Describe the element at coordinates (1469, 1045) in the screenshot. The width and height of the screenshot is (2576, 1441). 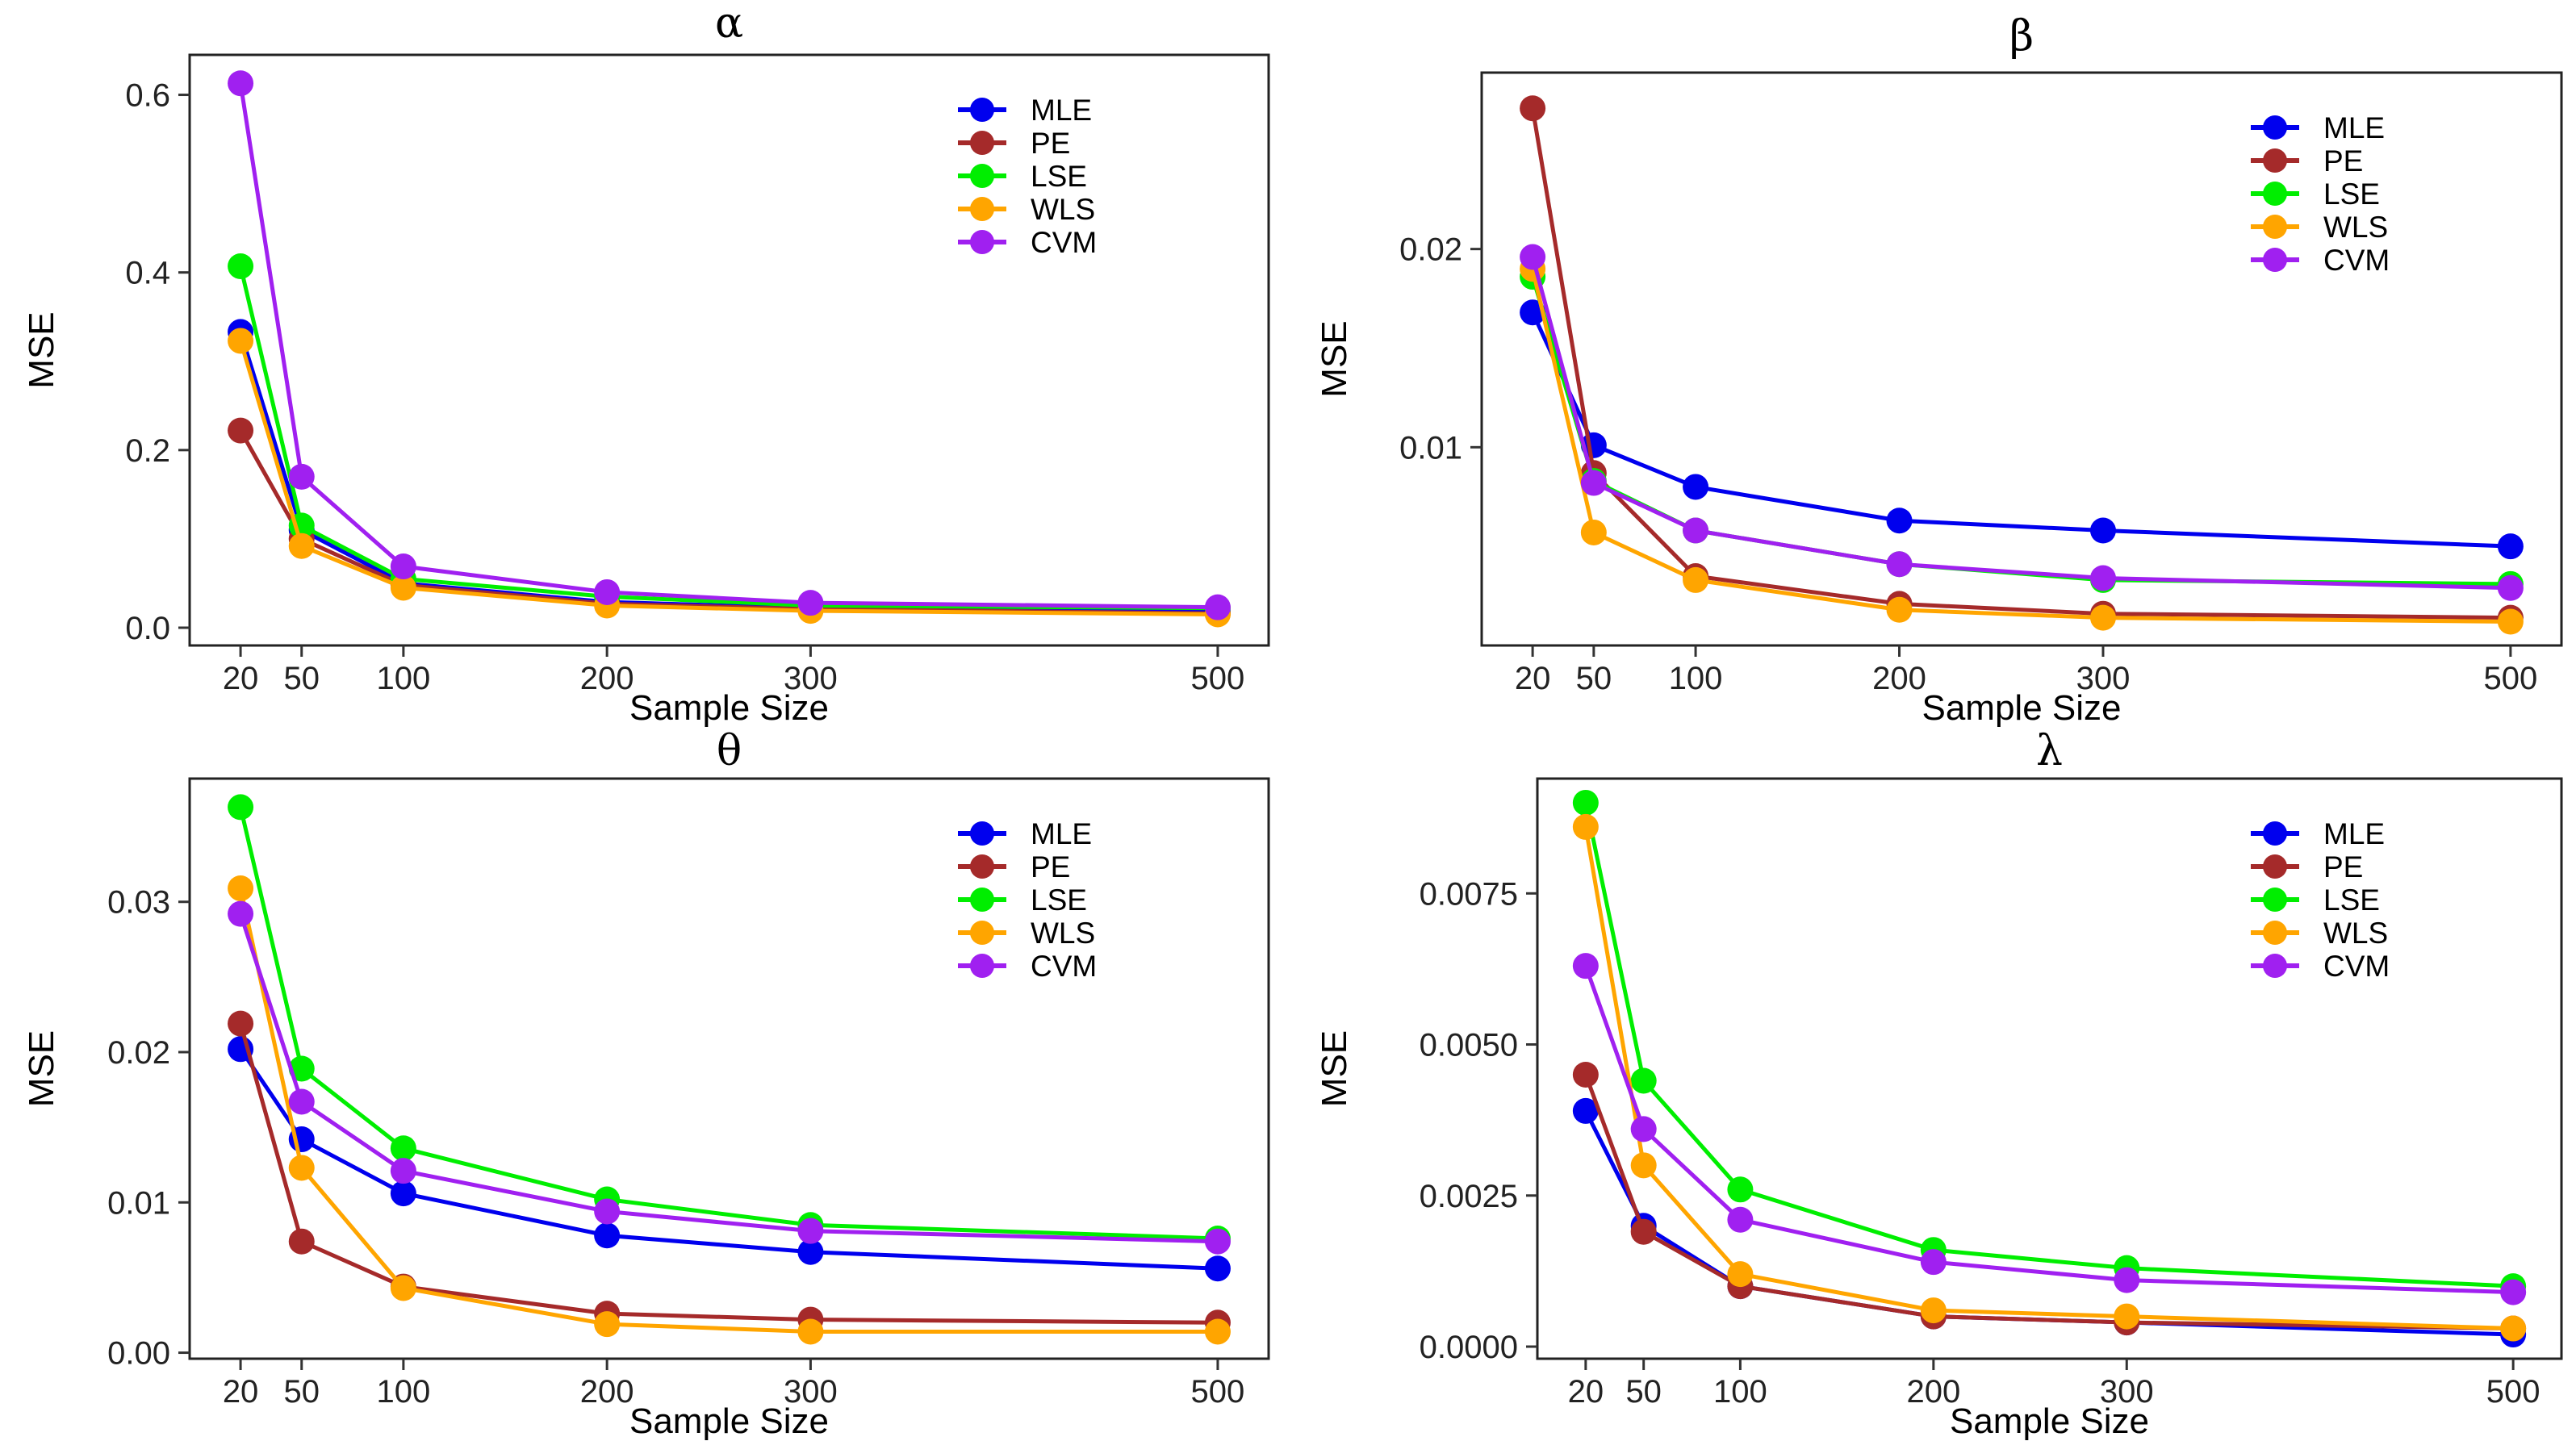
I see `y-tick-label: 0.0050` at that location.